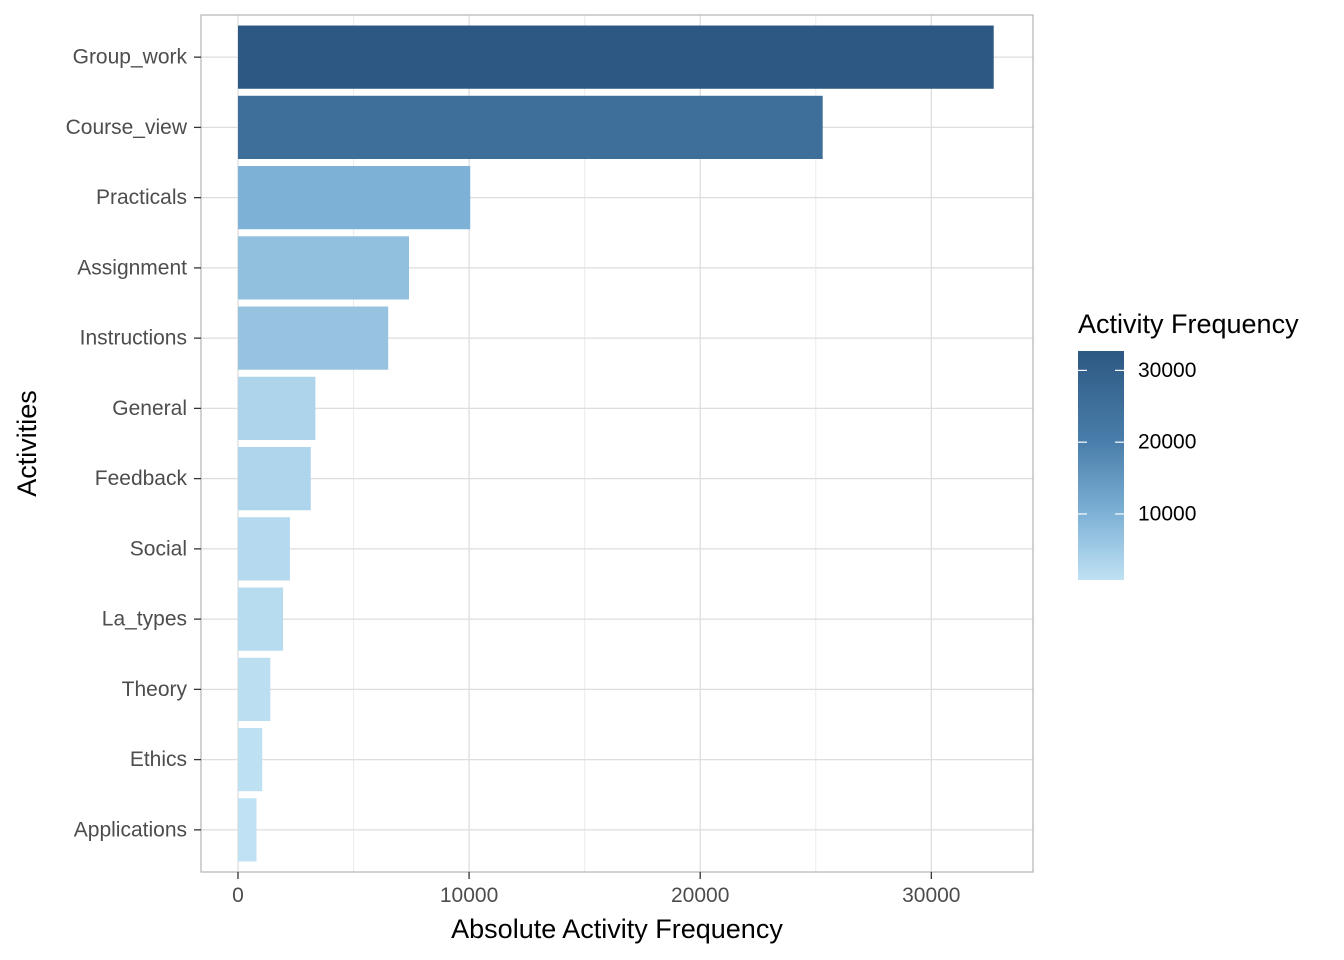  I want to click on bar-applications, so click(247, 830).